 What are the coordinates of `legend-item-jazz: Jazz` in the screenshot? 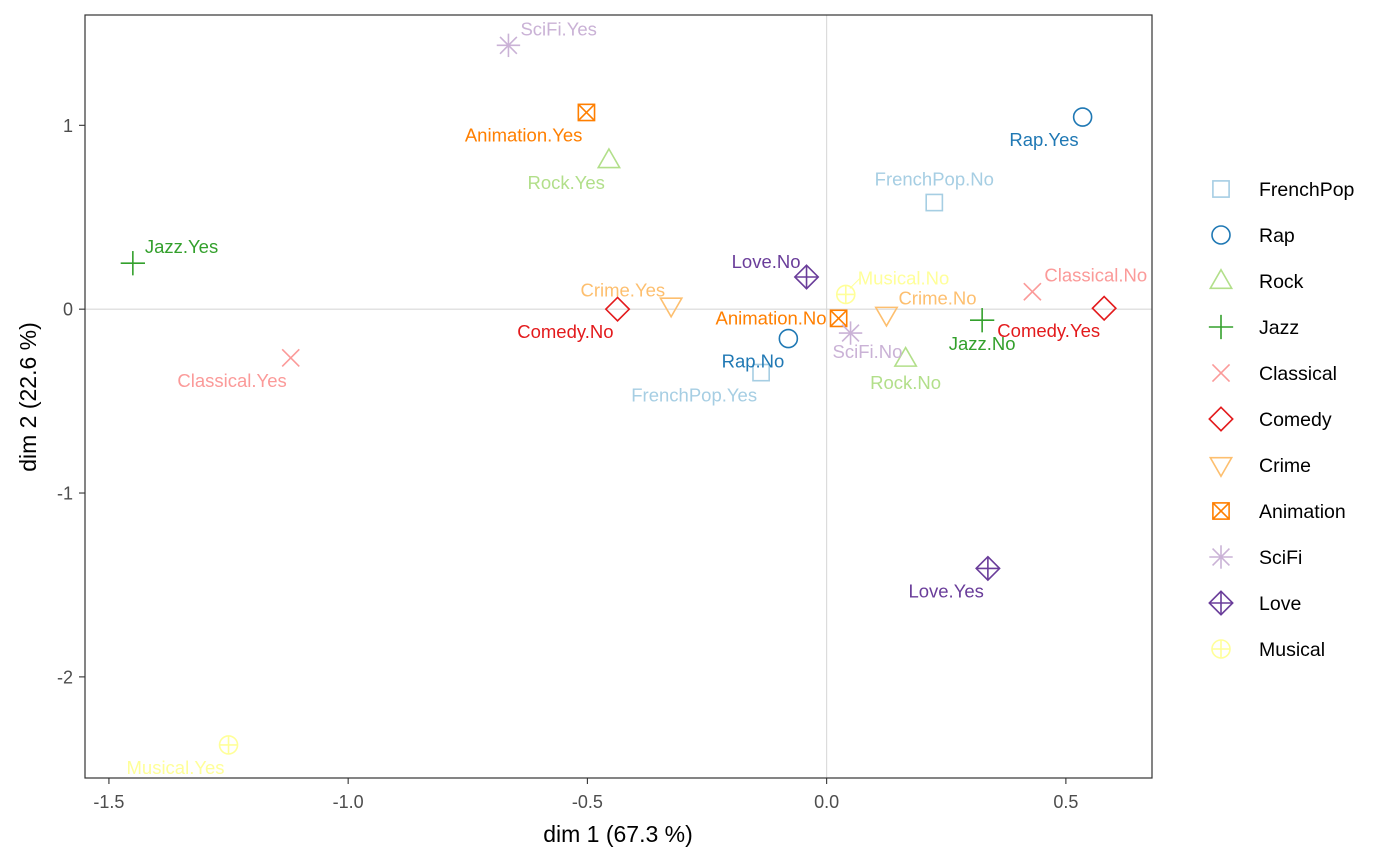 It's located at (1253, 327).